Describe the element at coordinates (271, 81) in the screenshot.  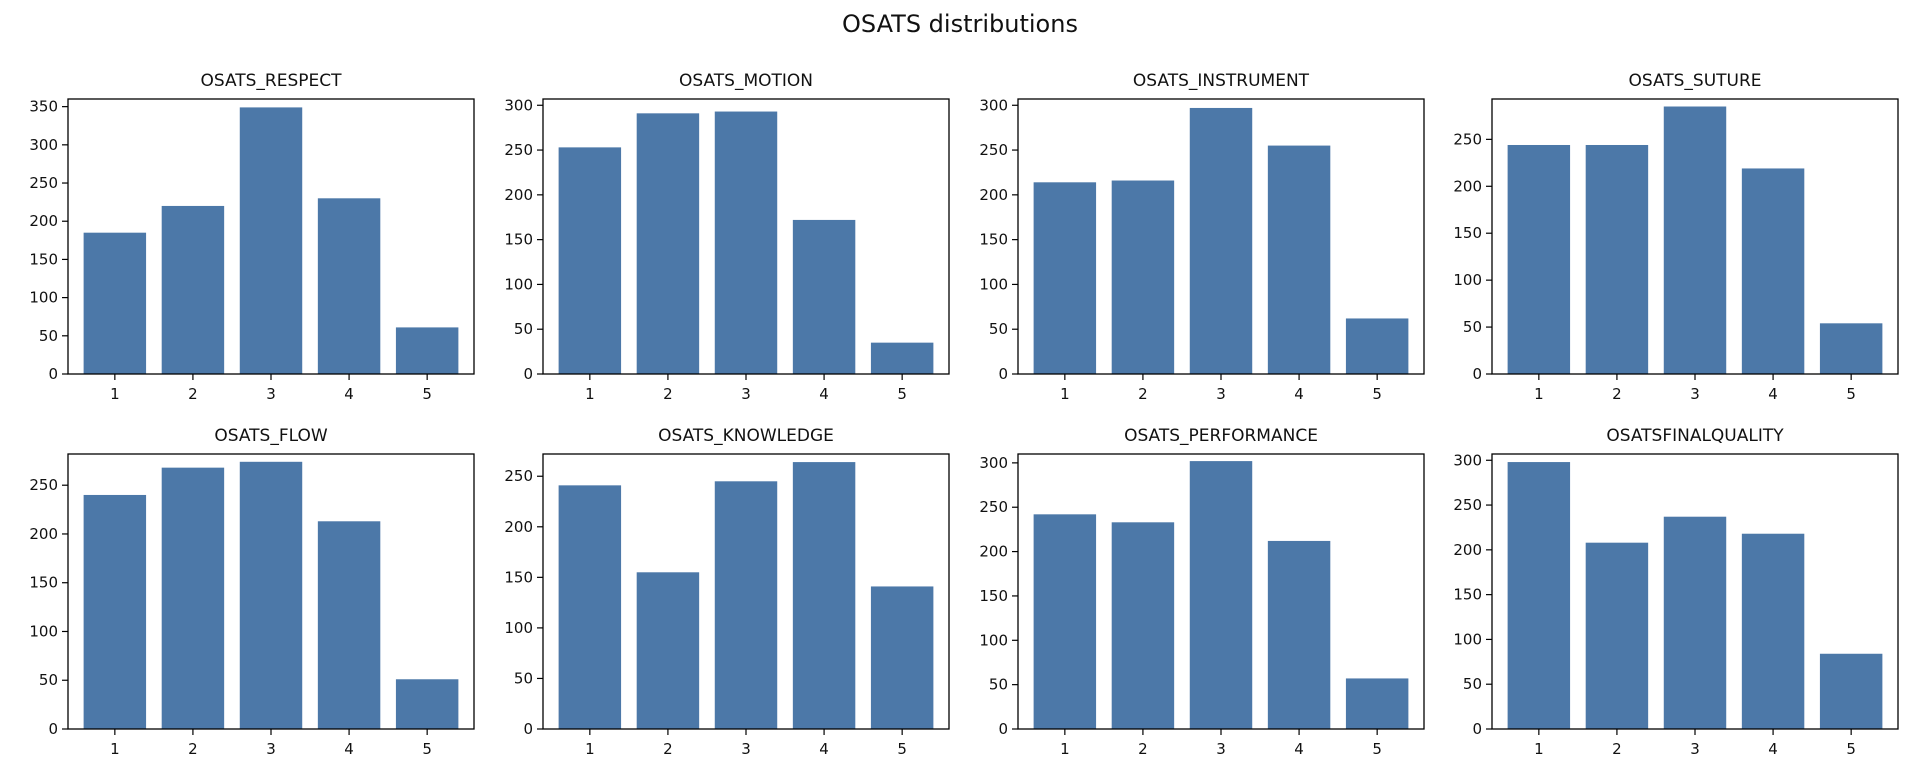
I see `subplot-title: OSATS_RESPECT` at that location.